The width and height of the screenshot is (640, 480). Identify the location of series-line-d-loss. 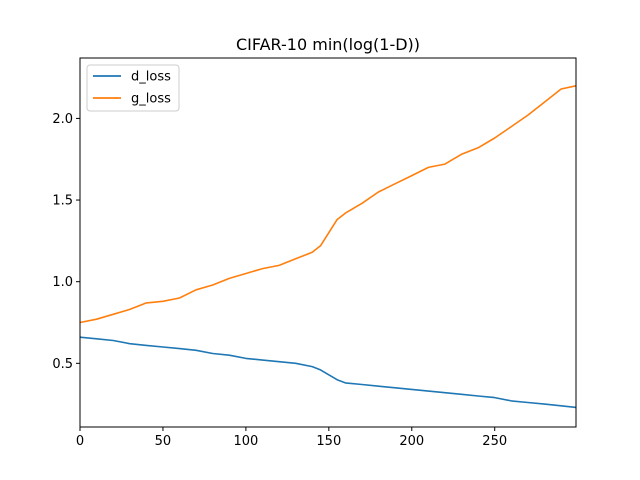
(328, 372).